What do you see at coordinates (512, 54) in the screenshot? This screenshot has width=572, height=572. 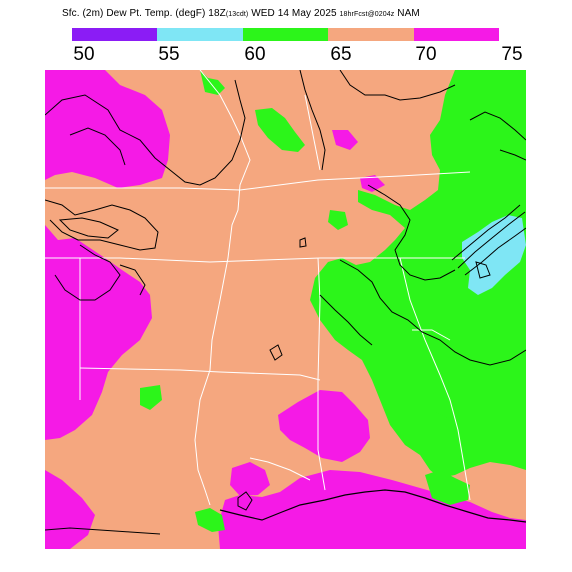 I see `scale-label-75: 75` at bounding box center [512, 54].